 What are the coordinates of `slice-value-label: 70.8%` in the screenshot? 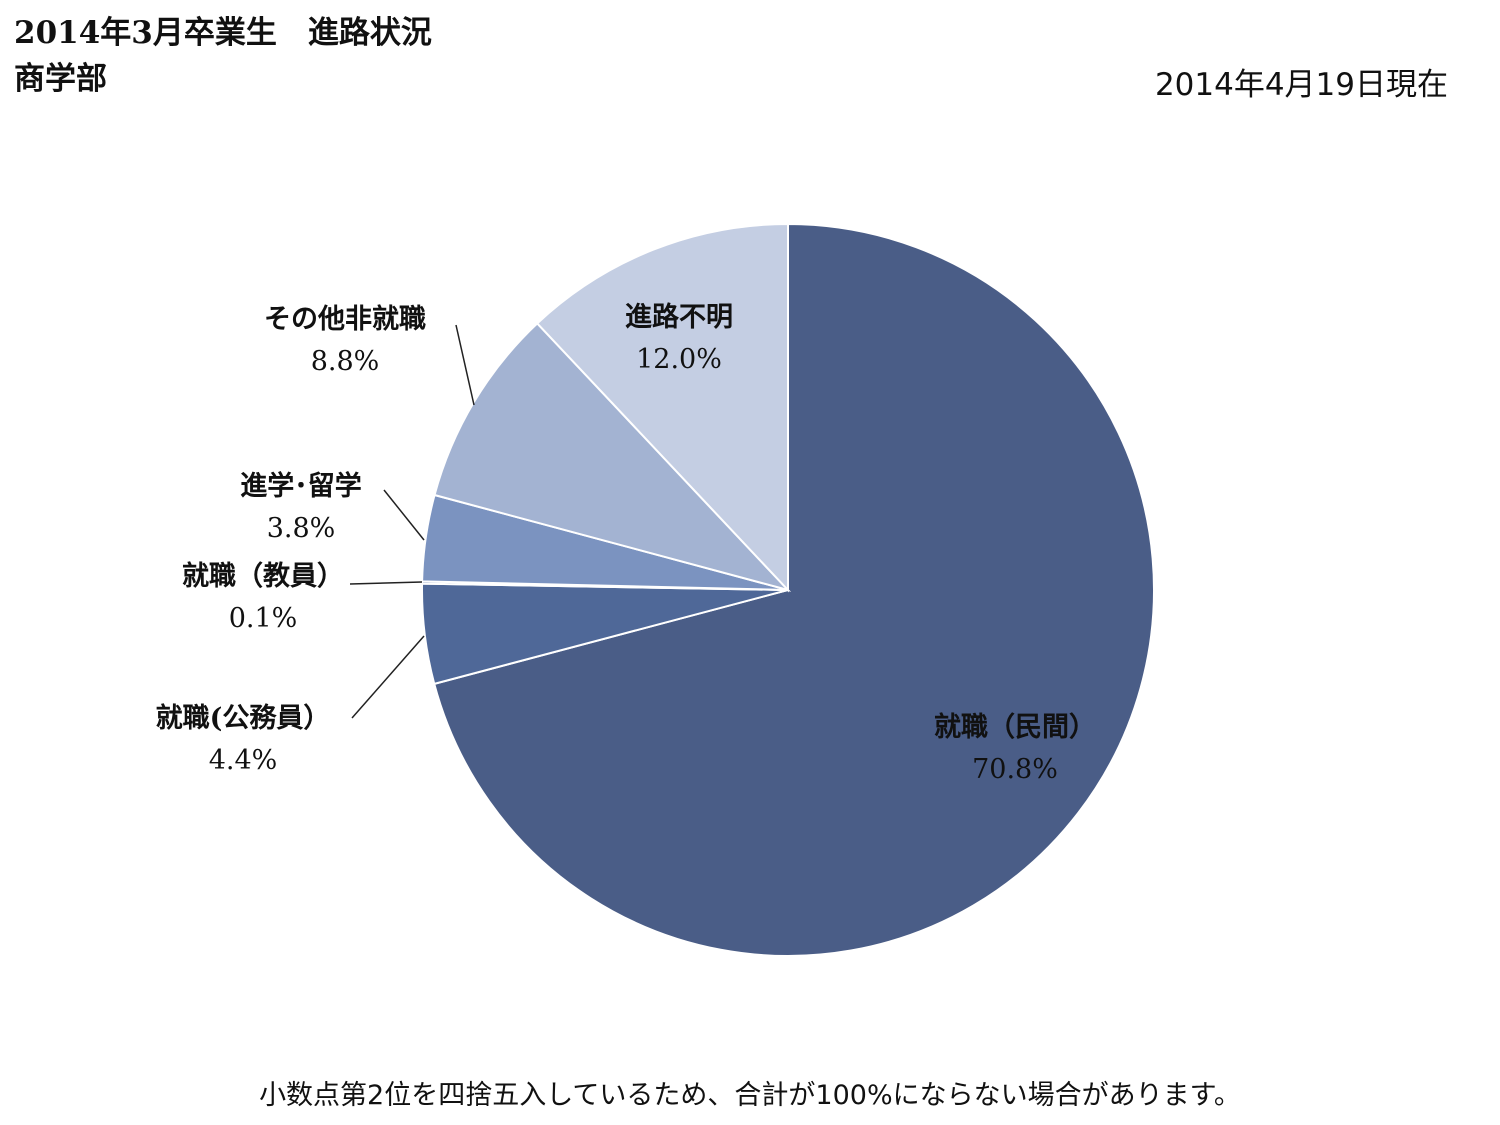 It's located at (1015, 769).